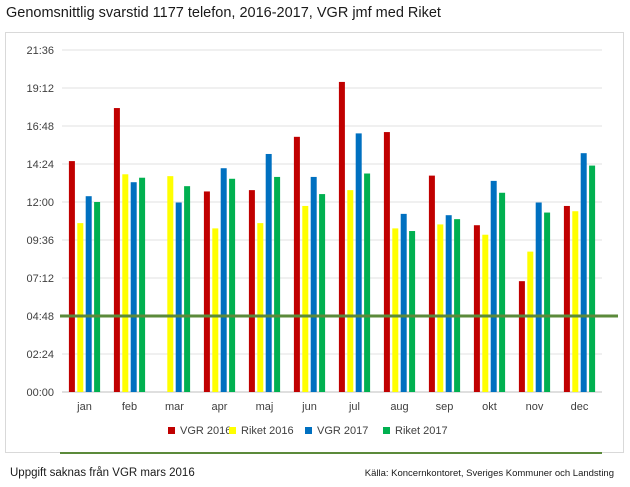 The height and width of the screenshot is (487, 630). Describe the element at coordinates (265, 407) in the screenshot. I see `x-tick-label: maj` at that location.